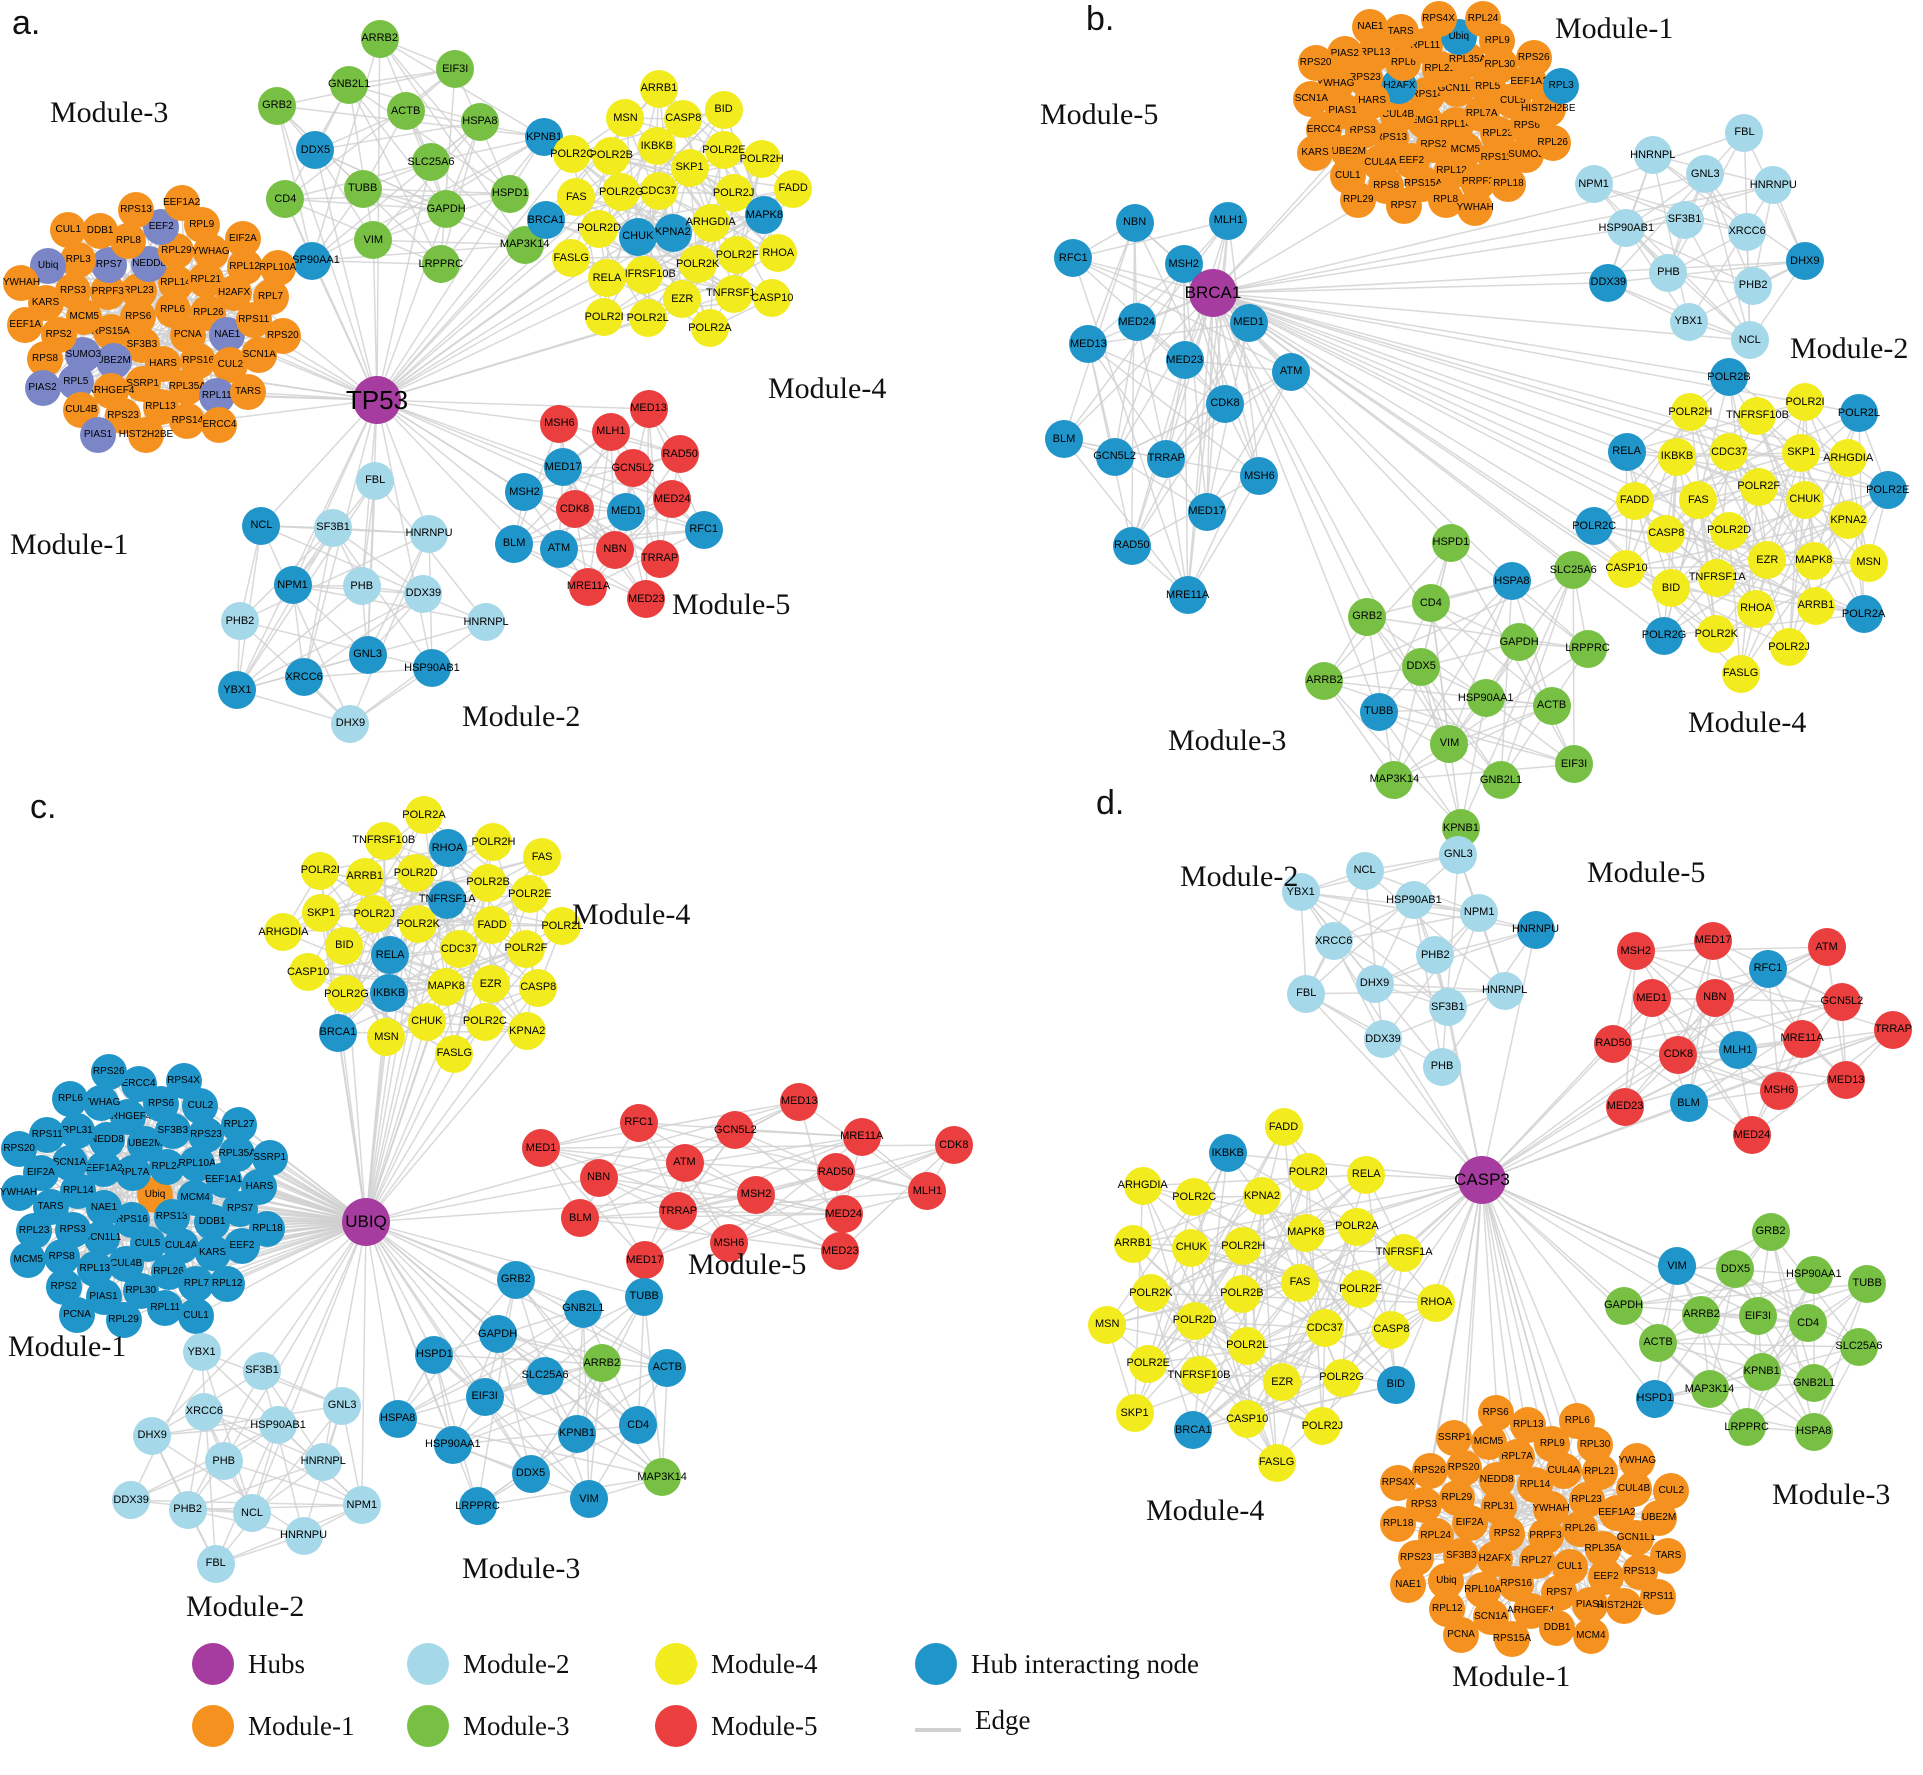  I want to click on node-POLR2J: POLR2J, so click(1789, 647).